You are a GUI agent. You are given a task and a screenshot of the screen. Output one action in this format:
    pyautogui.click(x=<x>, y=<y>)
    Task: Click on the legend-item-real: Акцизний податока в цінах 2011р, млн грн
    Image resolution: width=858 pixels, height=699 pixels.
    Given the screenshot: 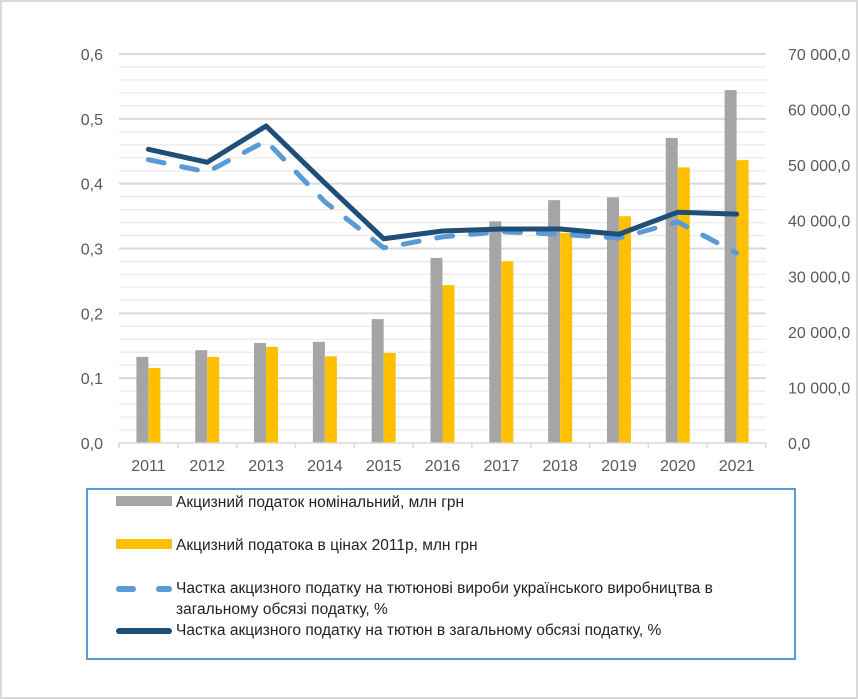 What is the action you would take?
    pyautogui.click(x=437, y=545)
    